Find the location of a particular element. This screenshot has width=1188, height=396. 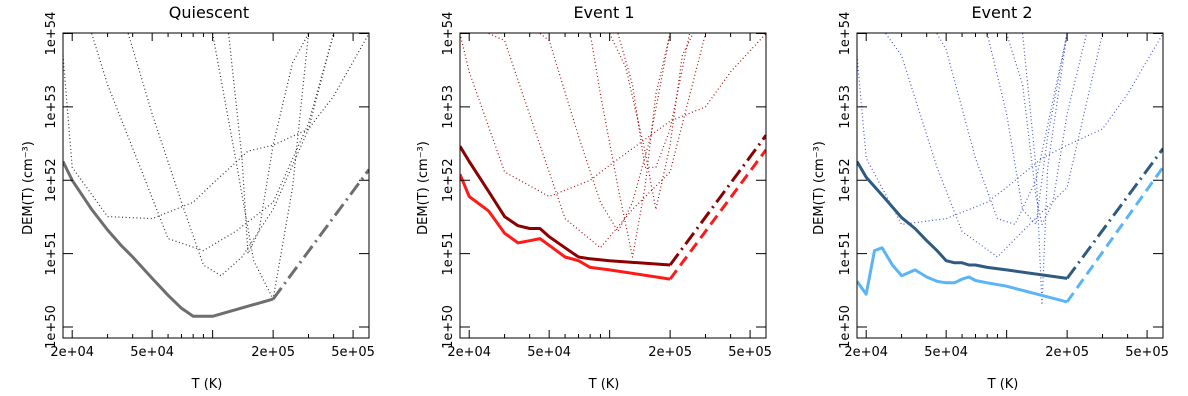

chart-title: Event 2 is located at coordinates (1001, 12).